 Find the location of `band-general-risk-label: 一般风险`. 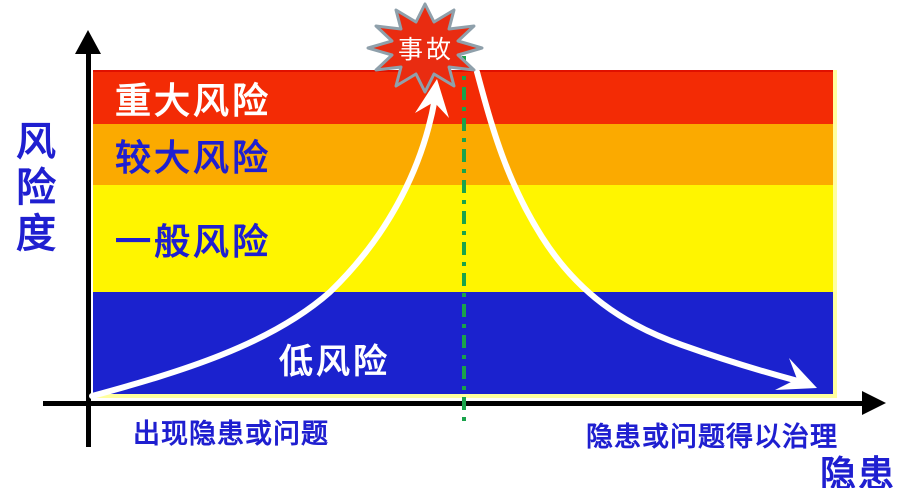

band-general-risk-label: 一般风险 is located at coordinates (193, 242).